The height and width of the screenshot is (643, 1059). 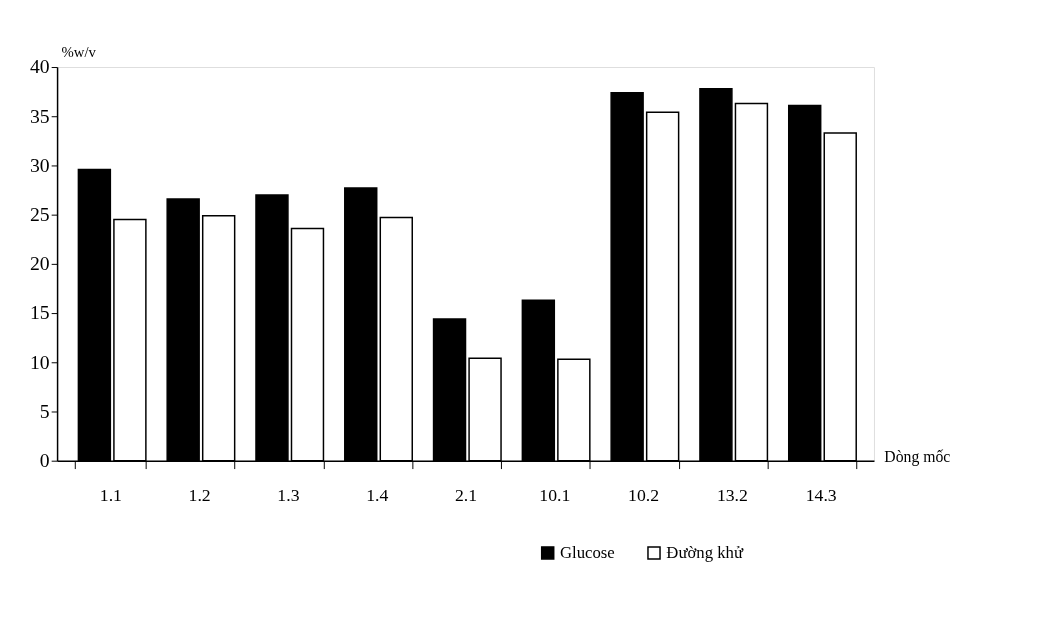 What do you see at coordinates (555, 494) in the screenshot?
I see `x-tick-label: 10.1` at bounding box center [555, 494].